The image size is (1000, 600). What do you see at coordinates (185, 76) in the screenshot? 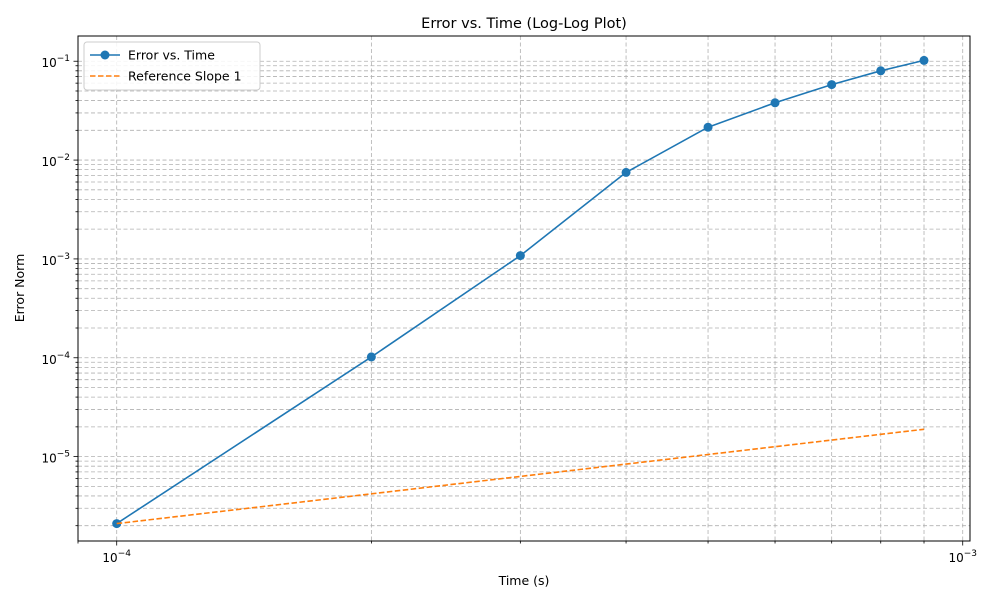
I see `legend-label-reference-slope: Reference Slope 1` at bounding box center [185, 76].